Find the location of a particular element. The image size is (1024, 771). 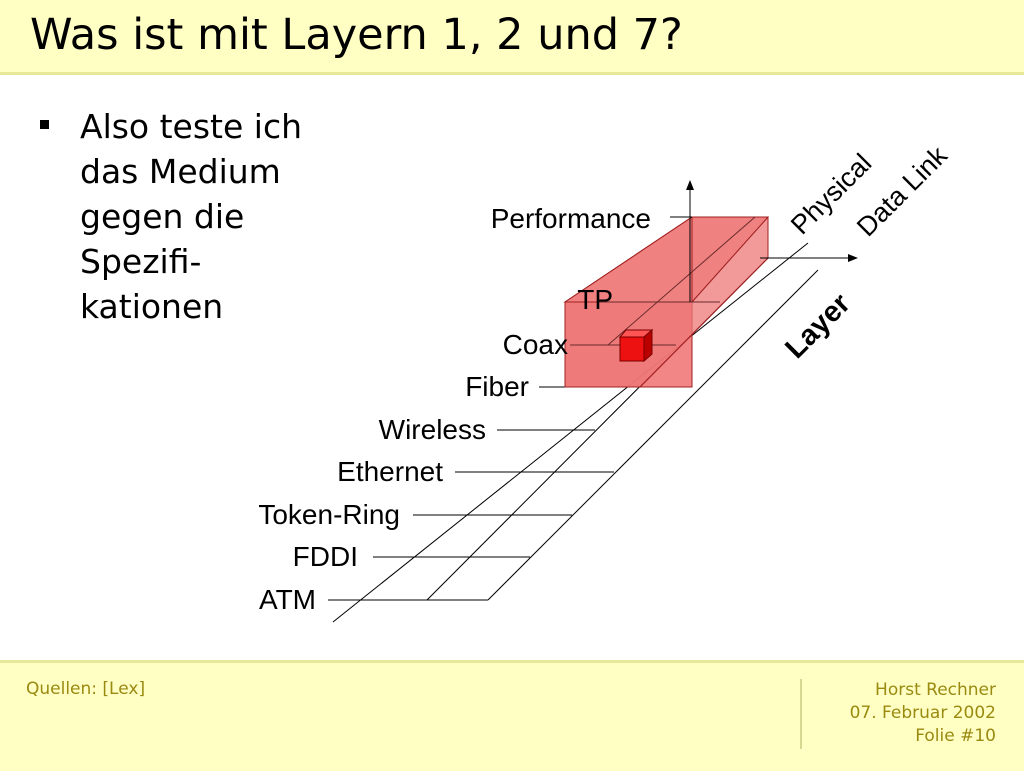

footer-sources: Quellen: [Lex] is located at coordinates (86, 689).